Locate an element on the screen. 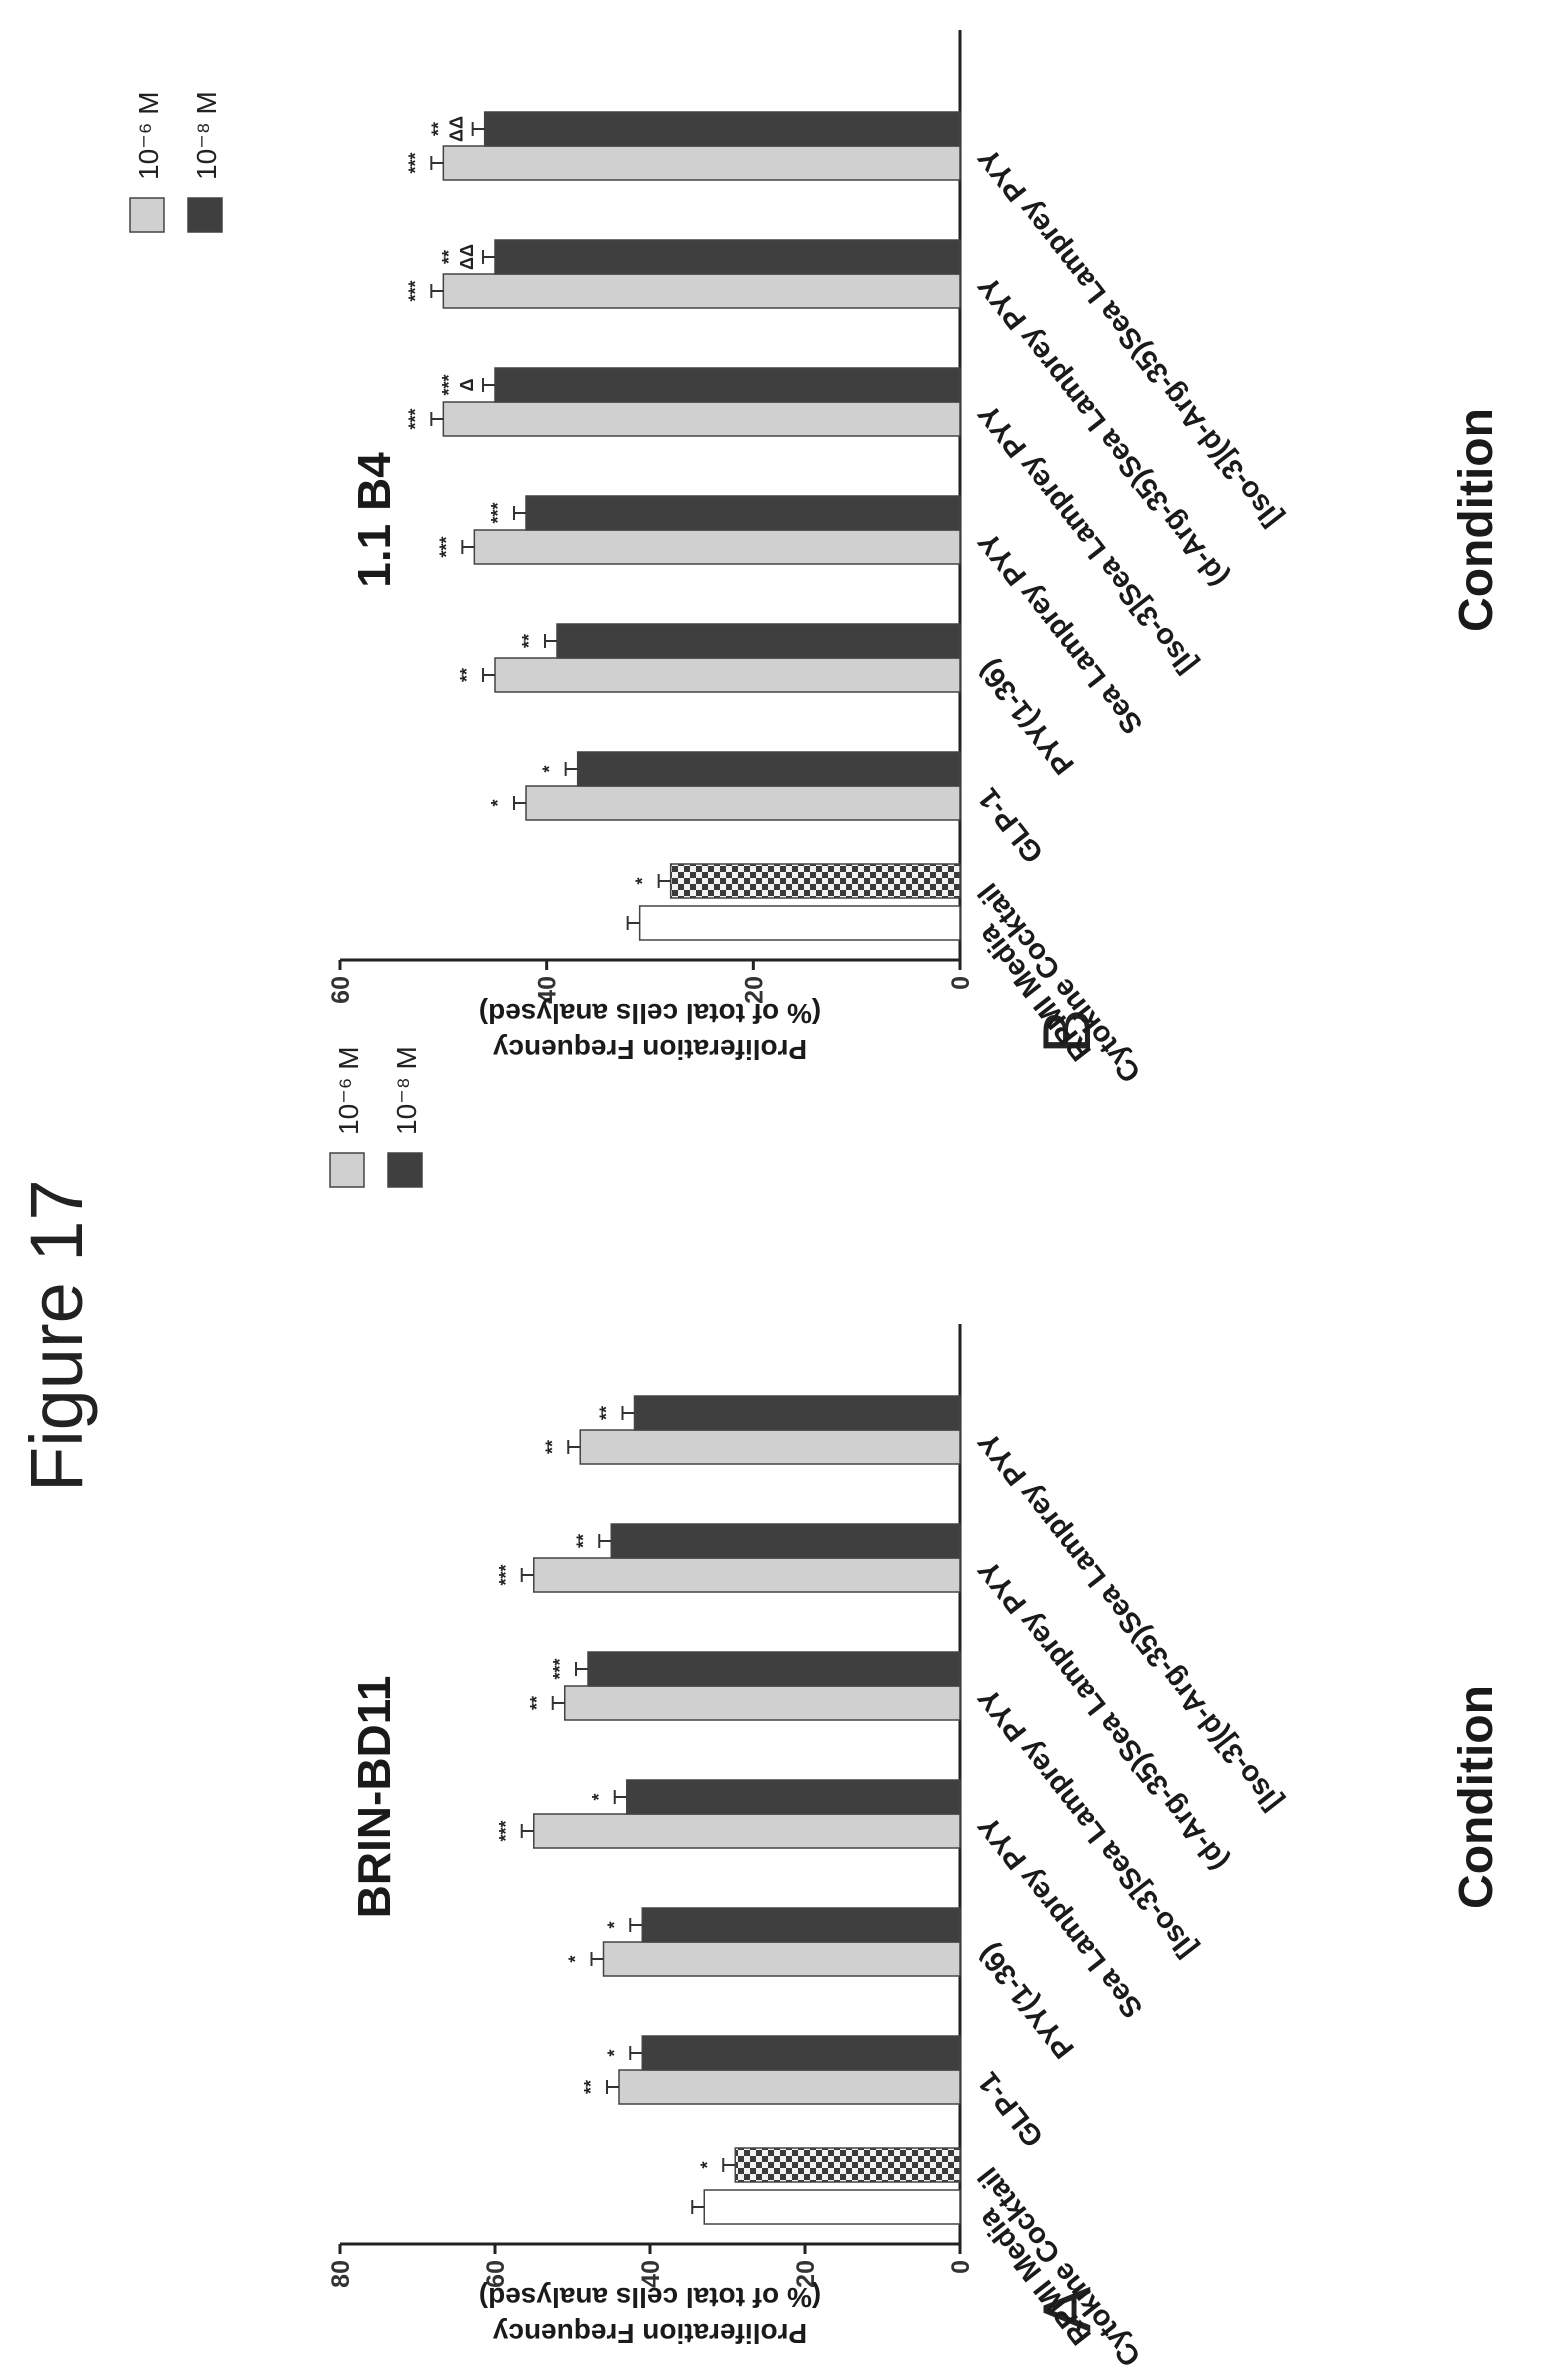 The image size is (1553, 2372). panel-title: BRIN-BD11 is located at coordinates (374, 1797).